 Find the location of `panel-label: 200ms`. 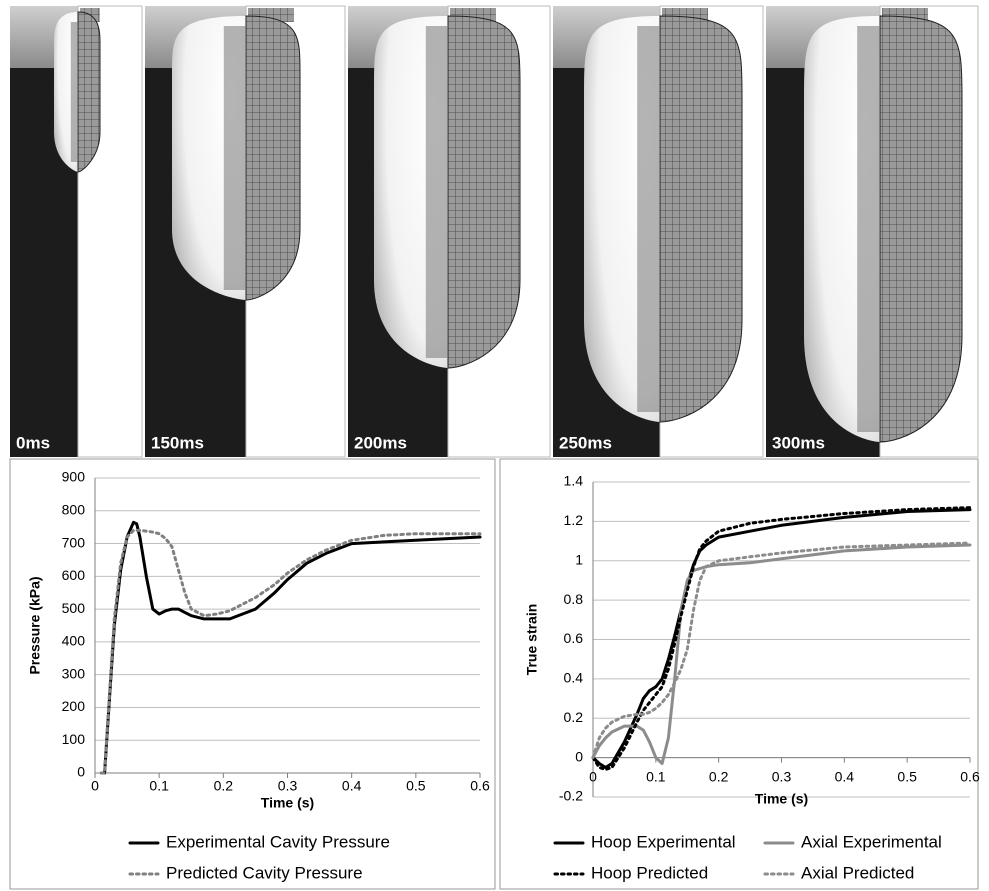

panel-label: 200ms is located at coordinates (380, 442).